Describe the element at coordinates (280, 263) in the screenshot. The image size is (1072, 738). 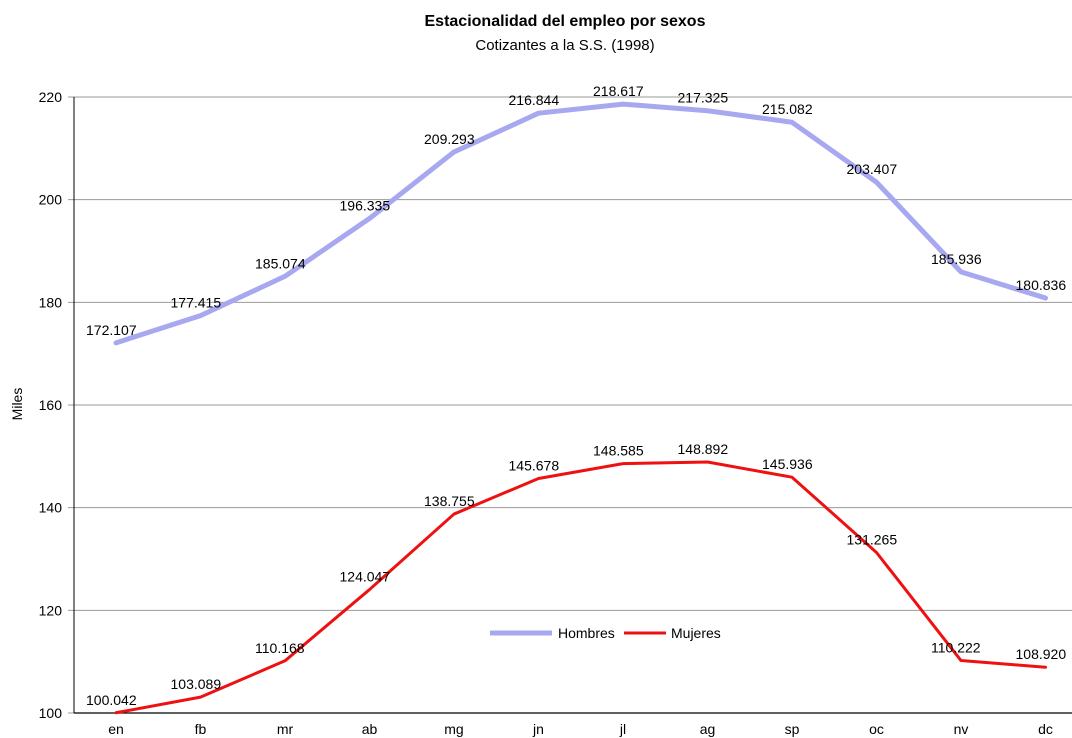
I see `data-label: 185.074` at that location.